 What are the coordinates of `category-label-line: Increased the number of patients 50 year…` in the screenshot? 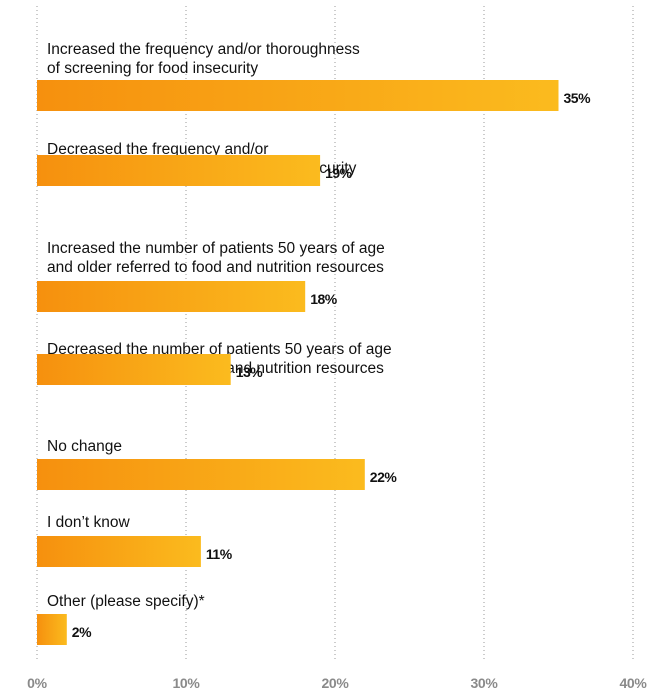 It's located at (216, 248).